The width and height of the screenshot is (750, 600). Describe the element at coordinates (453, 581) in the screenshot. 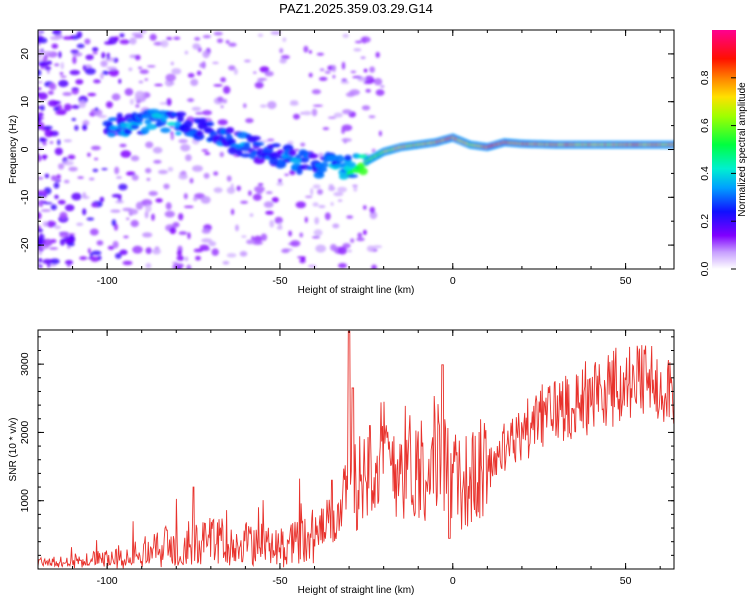

I see `snr-xtick-label: 0` at that location.